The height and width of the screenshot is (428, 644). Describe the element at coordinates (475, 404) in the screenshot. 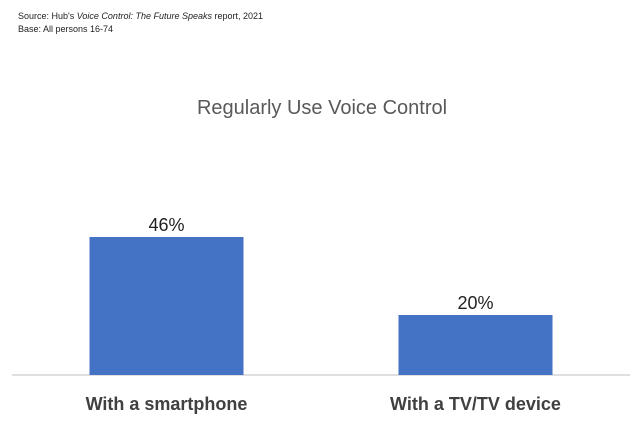

I see `category-label-1: With a TV/TV device` at that location.